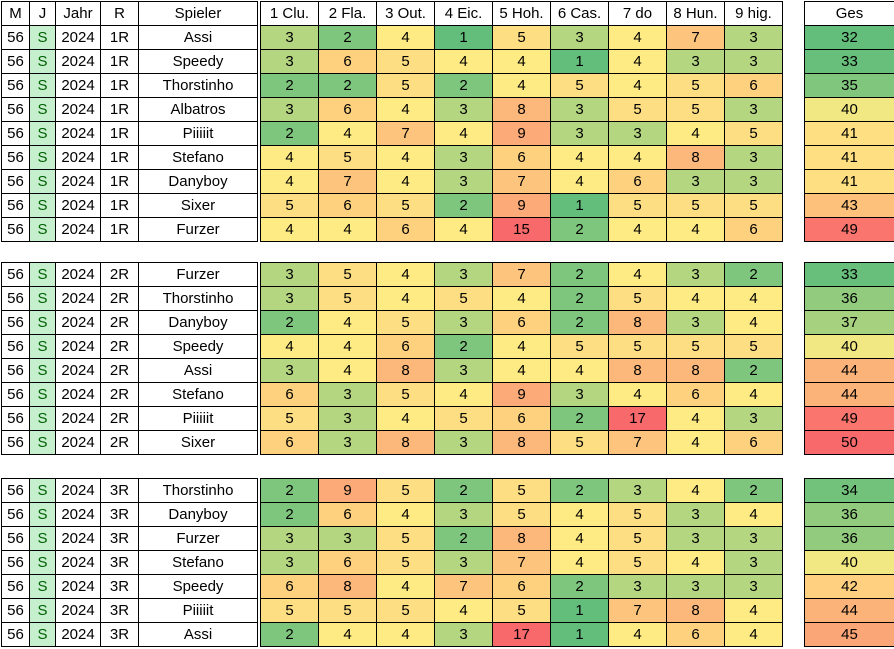 Image resolution: width=894 pixels, height=649 pixels. I want to click on cell-total: 41, so click(849, 181).